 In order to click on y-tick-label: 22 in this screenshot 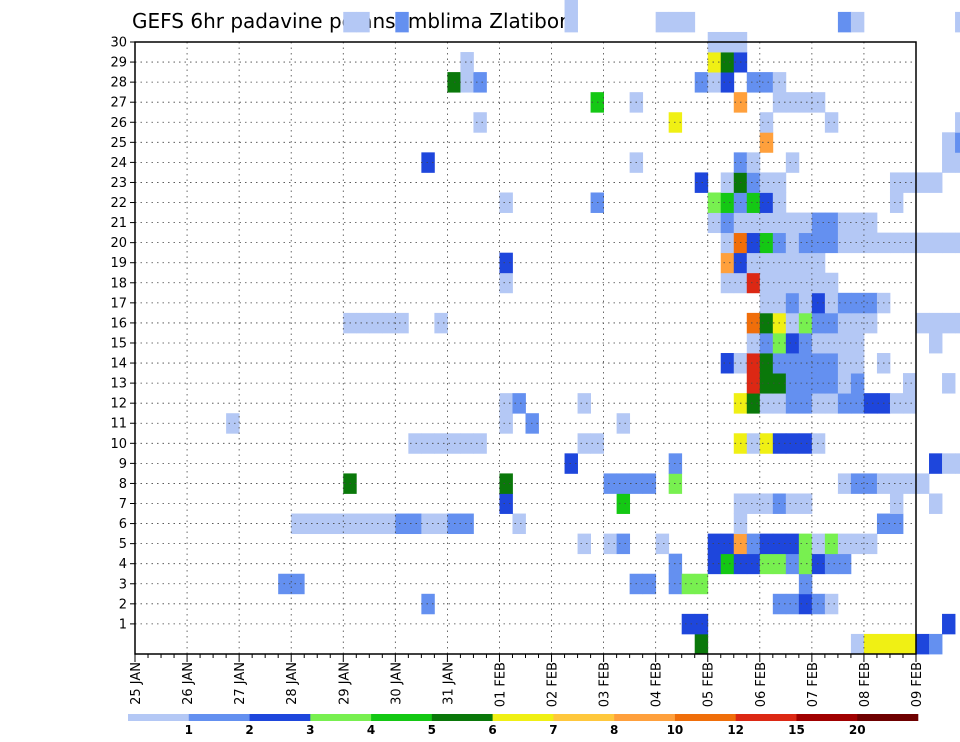, I will do `click(118, 203)`.